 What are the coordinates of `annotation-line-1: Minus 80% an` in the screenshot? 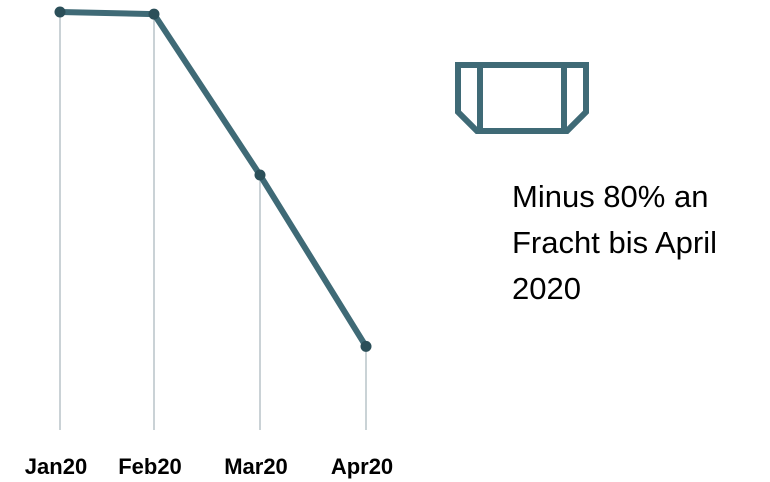 It's located at (610, 196).